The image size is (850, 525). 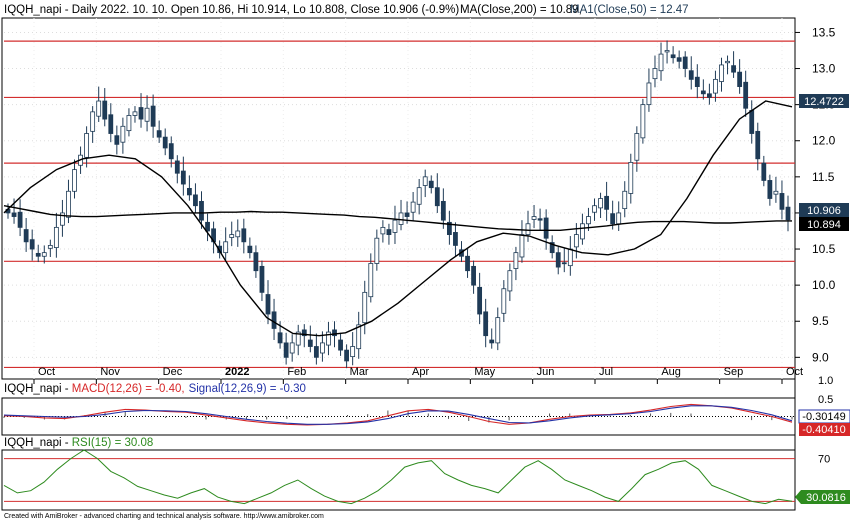 I want to click on signal-line, so click(x=398, y=415).